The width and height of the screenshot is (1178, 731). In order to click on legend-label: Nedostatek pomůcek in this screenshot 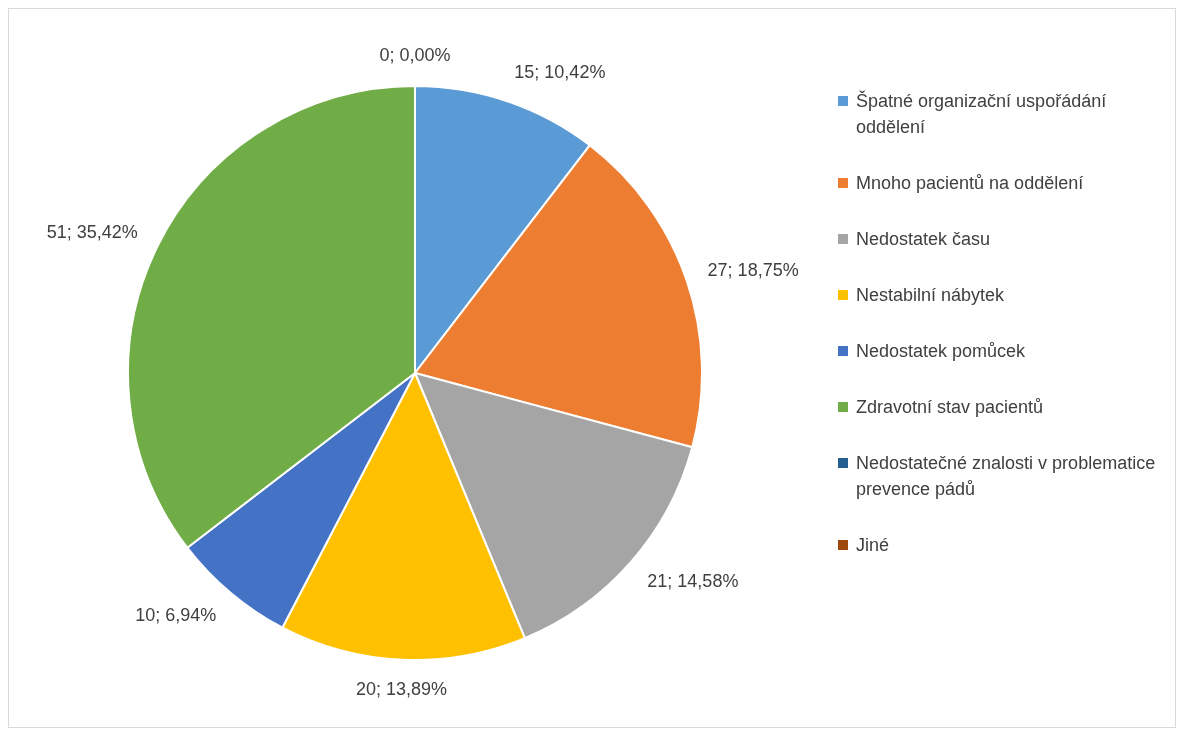, I will do `click(941, 351)`.